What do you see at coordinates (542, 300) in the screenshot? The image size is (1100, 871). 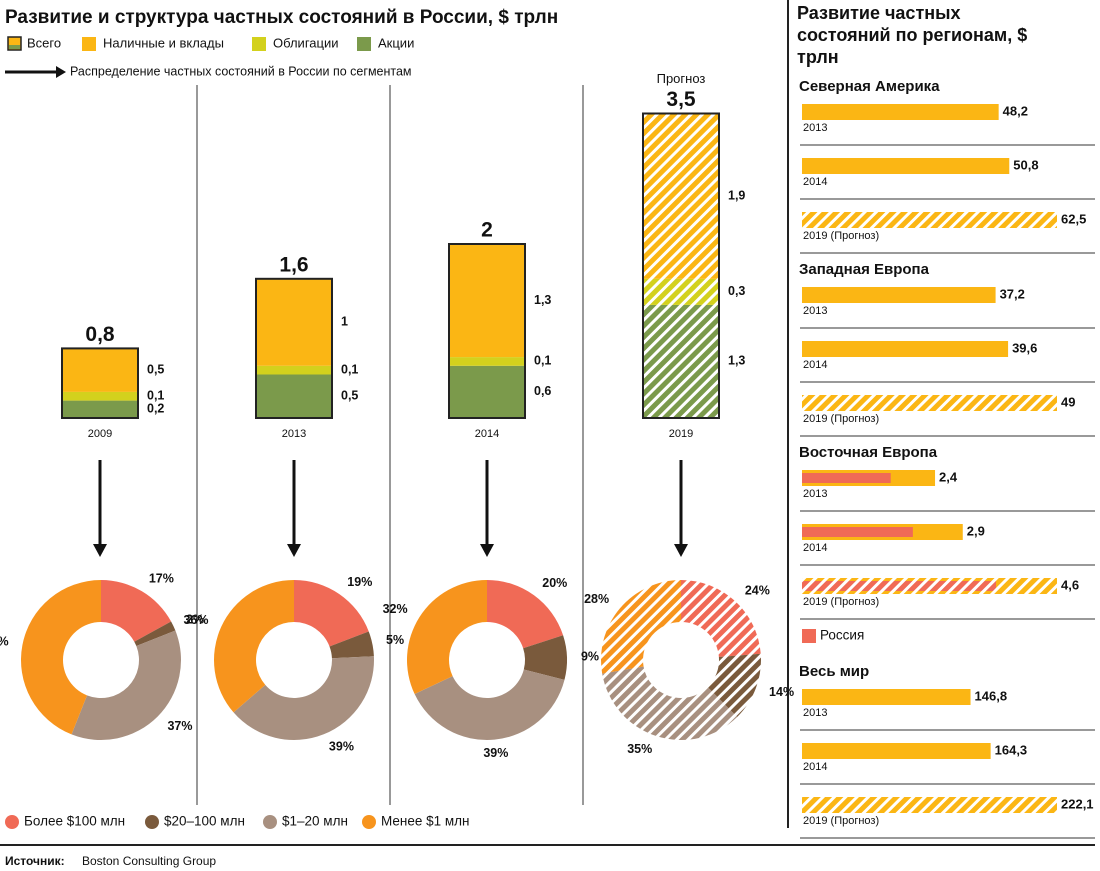 I see `value-label: 1,3` at bounding box center [542, 300].